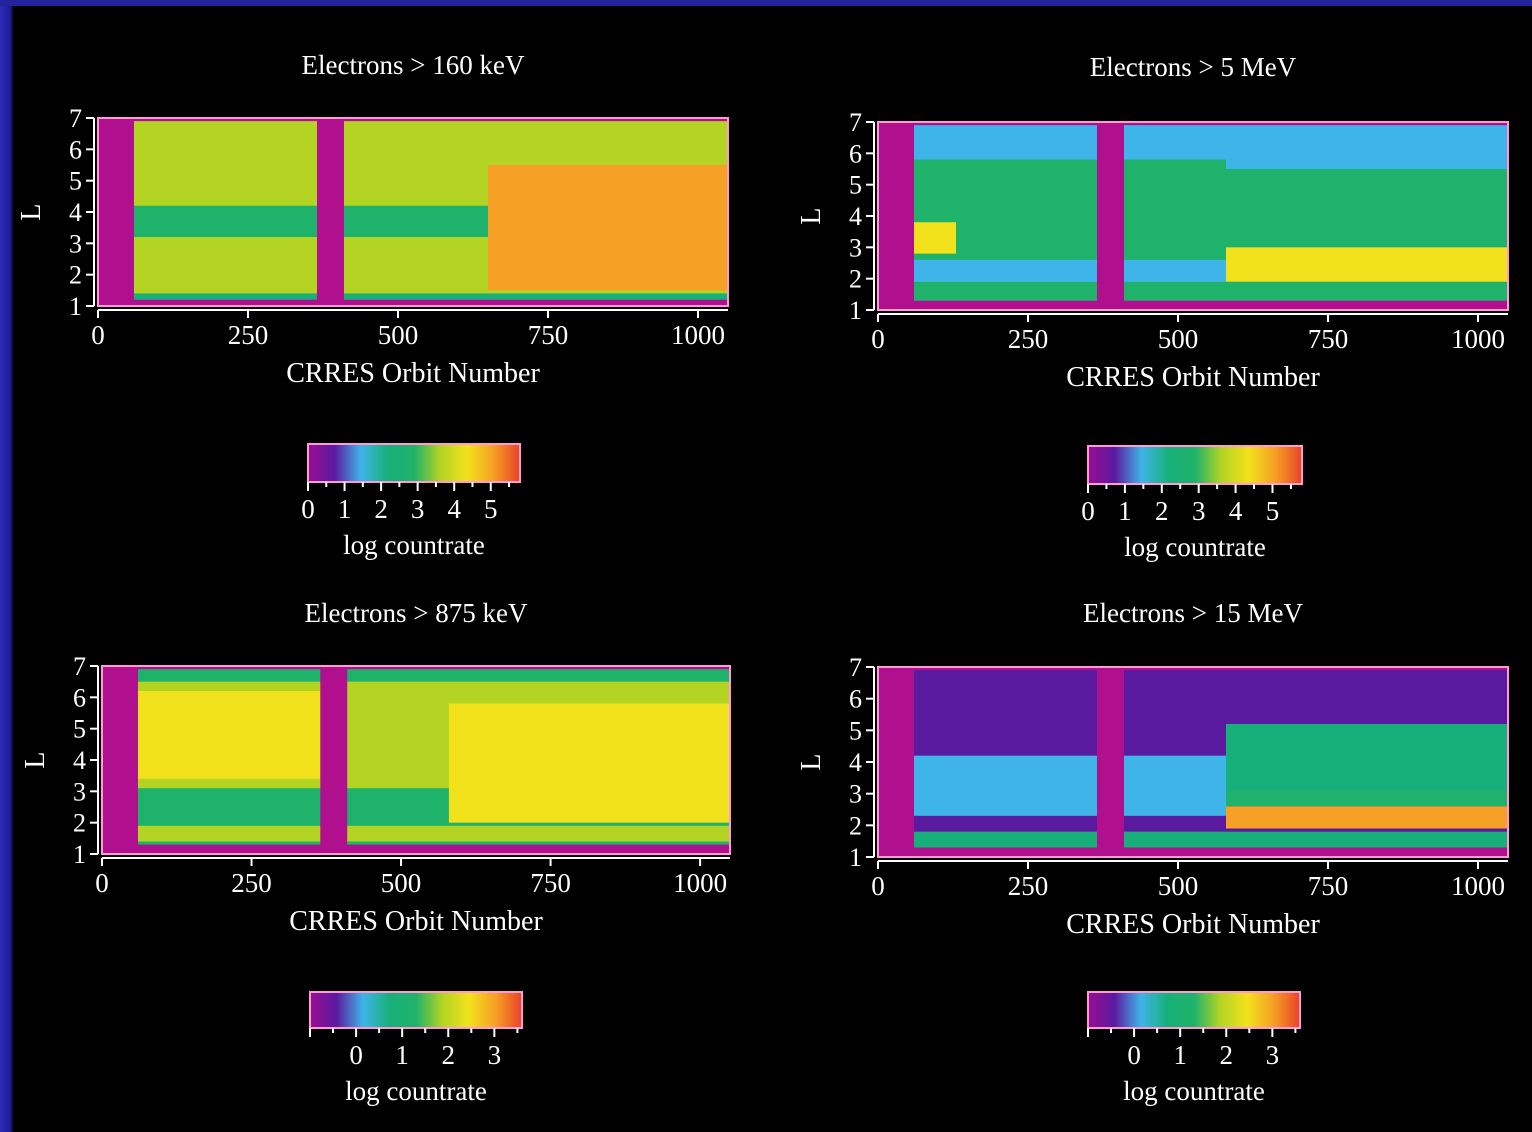 This screenshot has height=1132, width=1532. I want to click on chart-title: Electrons > 875 keV, so click(416, 613).